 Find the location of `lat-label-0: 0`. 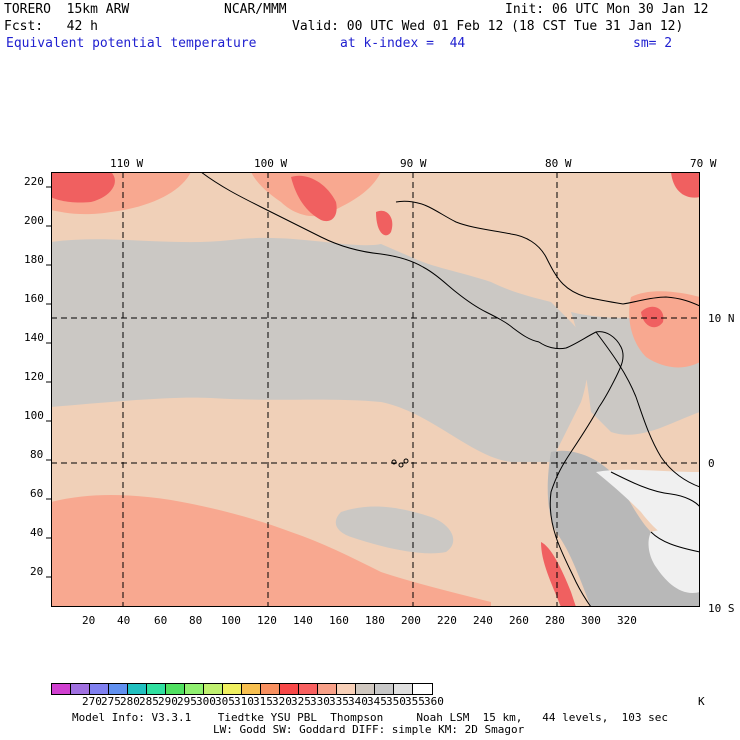

lat-label-0: 0 is located at coordinates (711, 463).